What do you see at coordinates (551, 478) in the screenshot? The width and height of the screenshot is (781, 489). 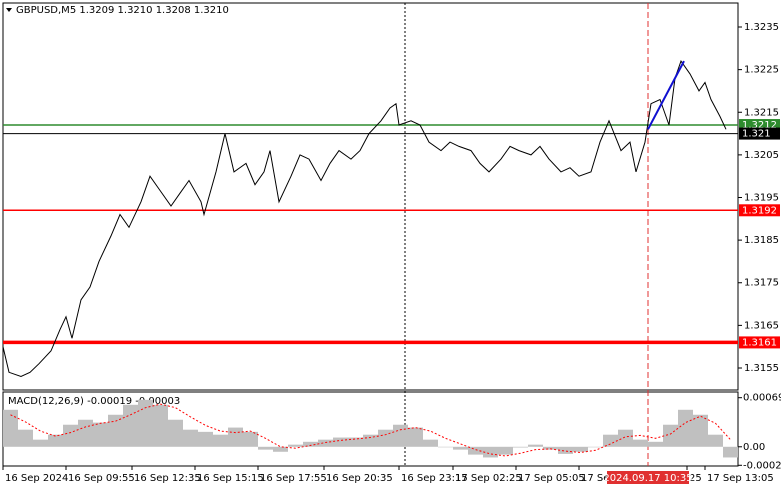 I see `x-tick-label: 17 Sep 05:05` at bounding box center [551, 478].